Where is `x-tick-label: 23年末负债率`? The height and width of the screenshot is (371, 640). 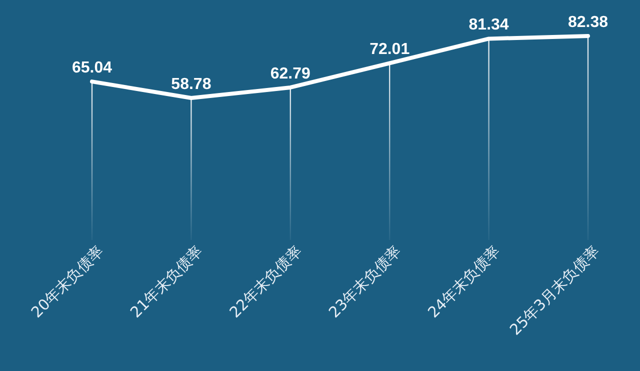 x-tick-label: 23年末负债率 is located at coordinates (364, 282).